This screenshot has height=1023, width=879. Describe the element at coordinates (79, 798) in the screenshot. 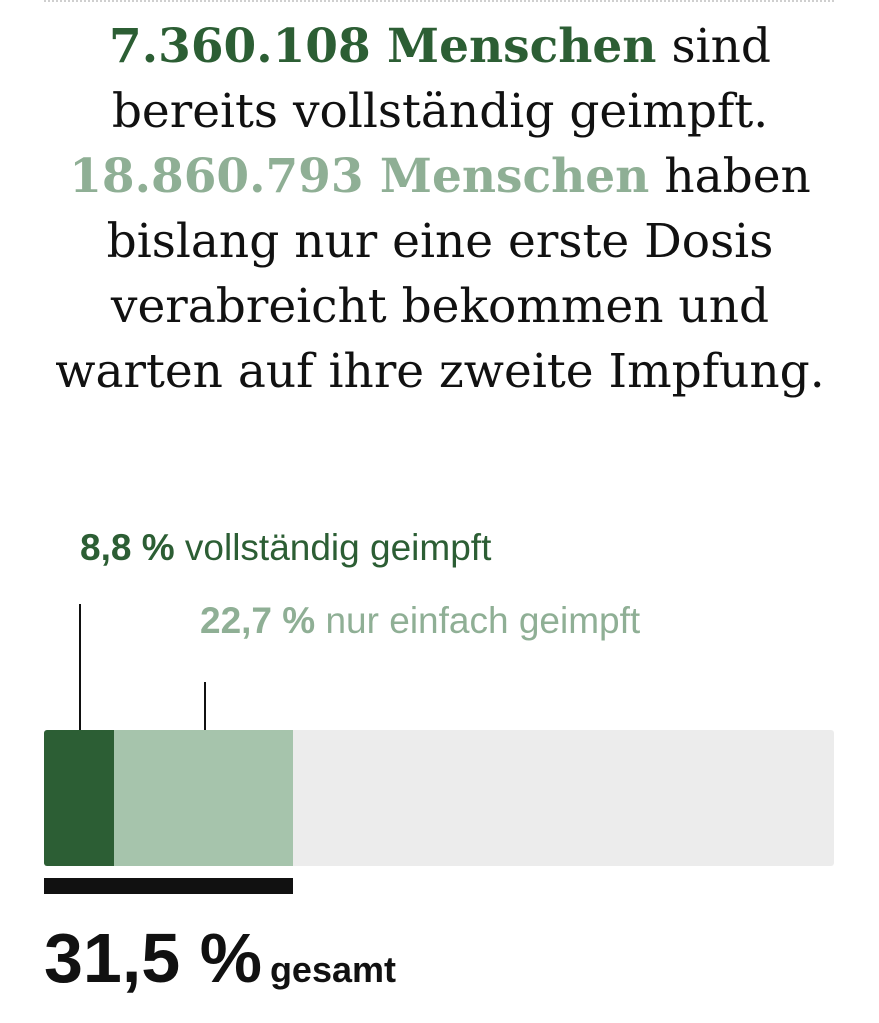

I see `bar-segment-full` at that location.